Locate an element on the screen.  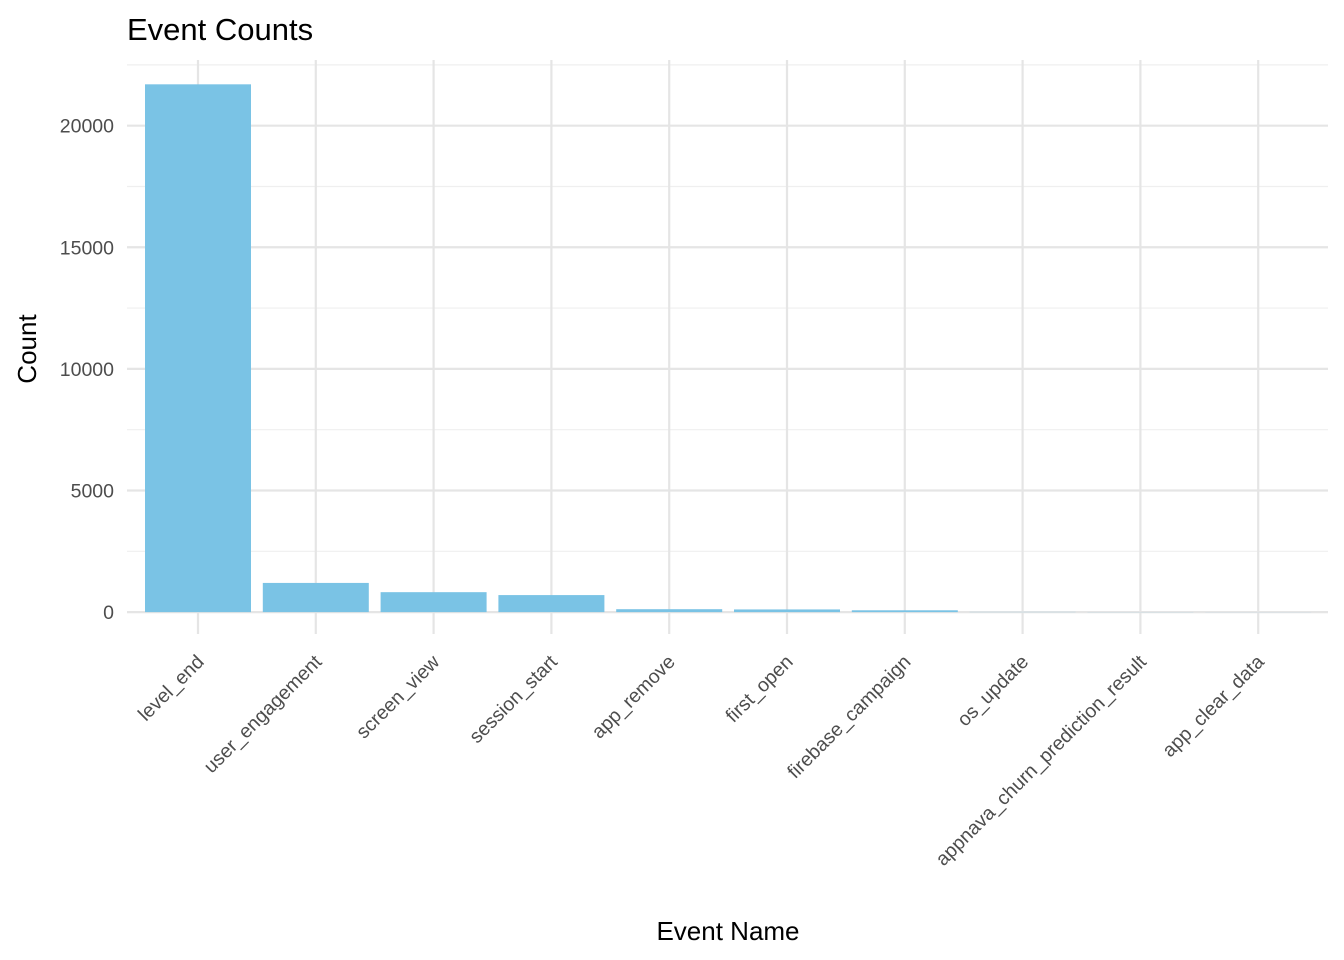
bar-level-end is located at coordinates (198, 348).